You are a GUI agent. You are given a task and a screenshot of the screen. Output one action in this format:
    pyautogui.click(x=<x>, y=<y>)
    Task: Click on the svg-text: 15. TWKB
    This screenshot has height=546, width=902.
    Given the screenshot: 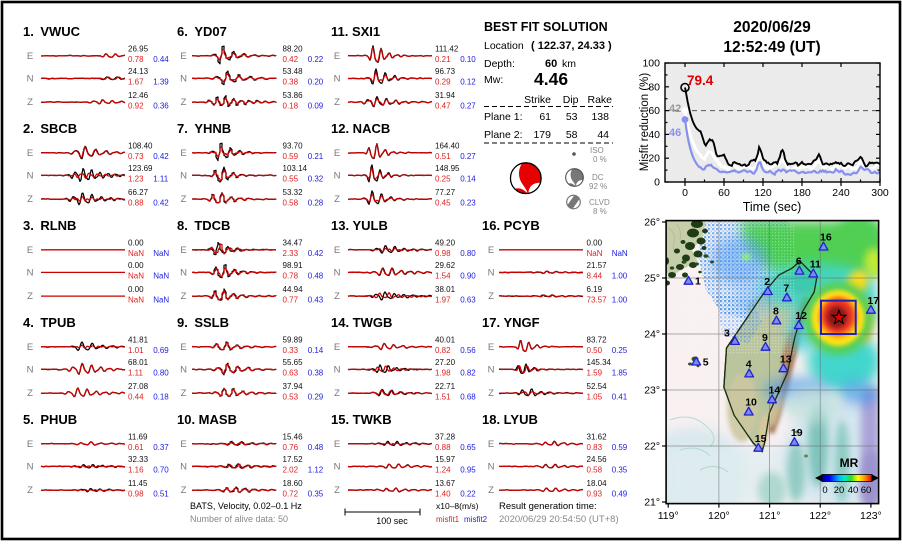 What is the action you would take?
    pyautogui.click(x=361, y=419)
    